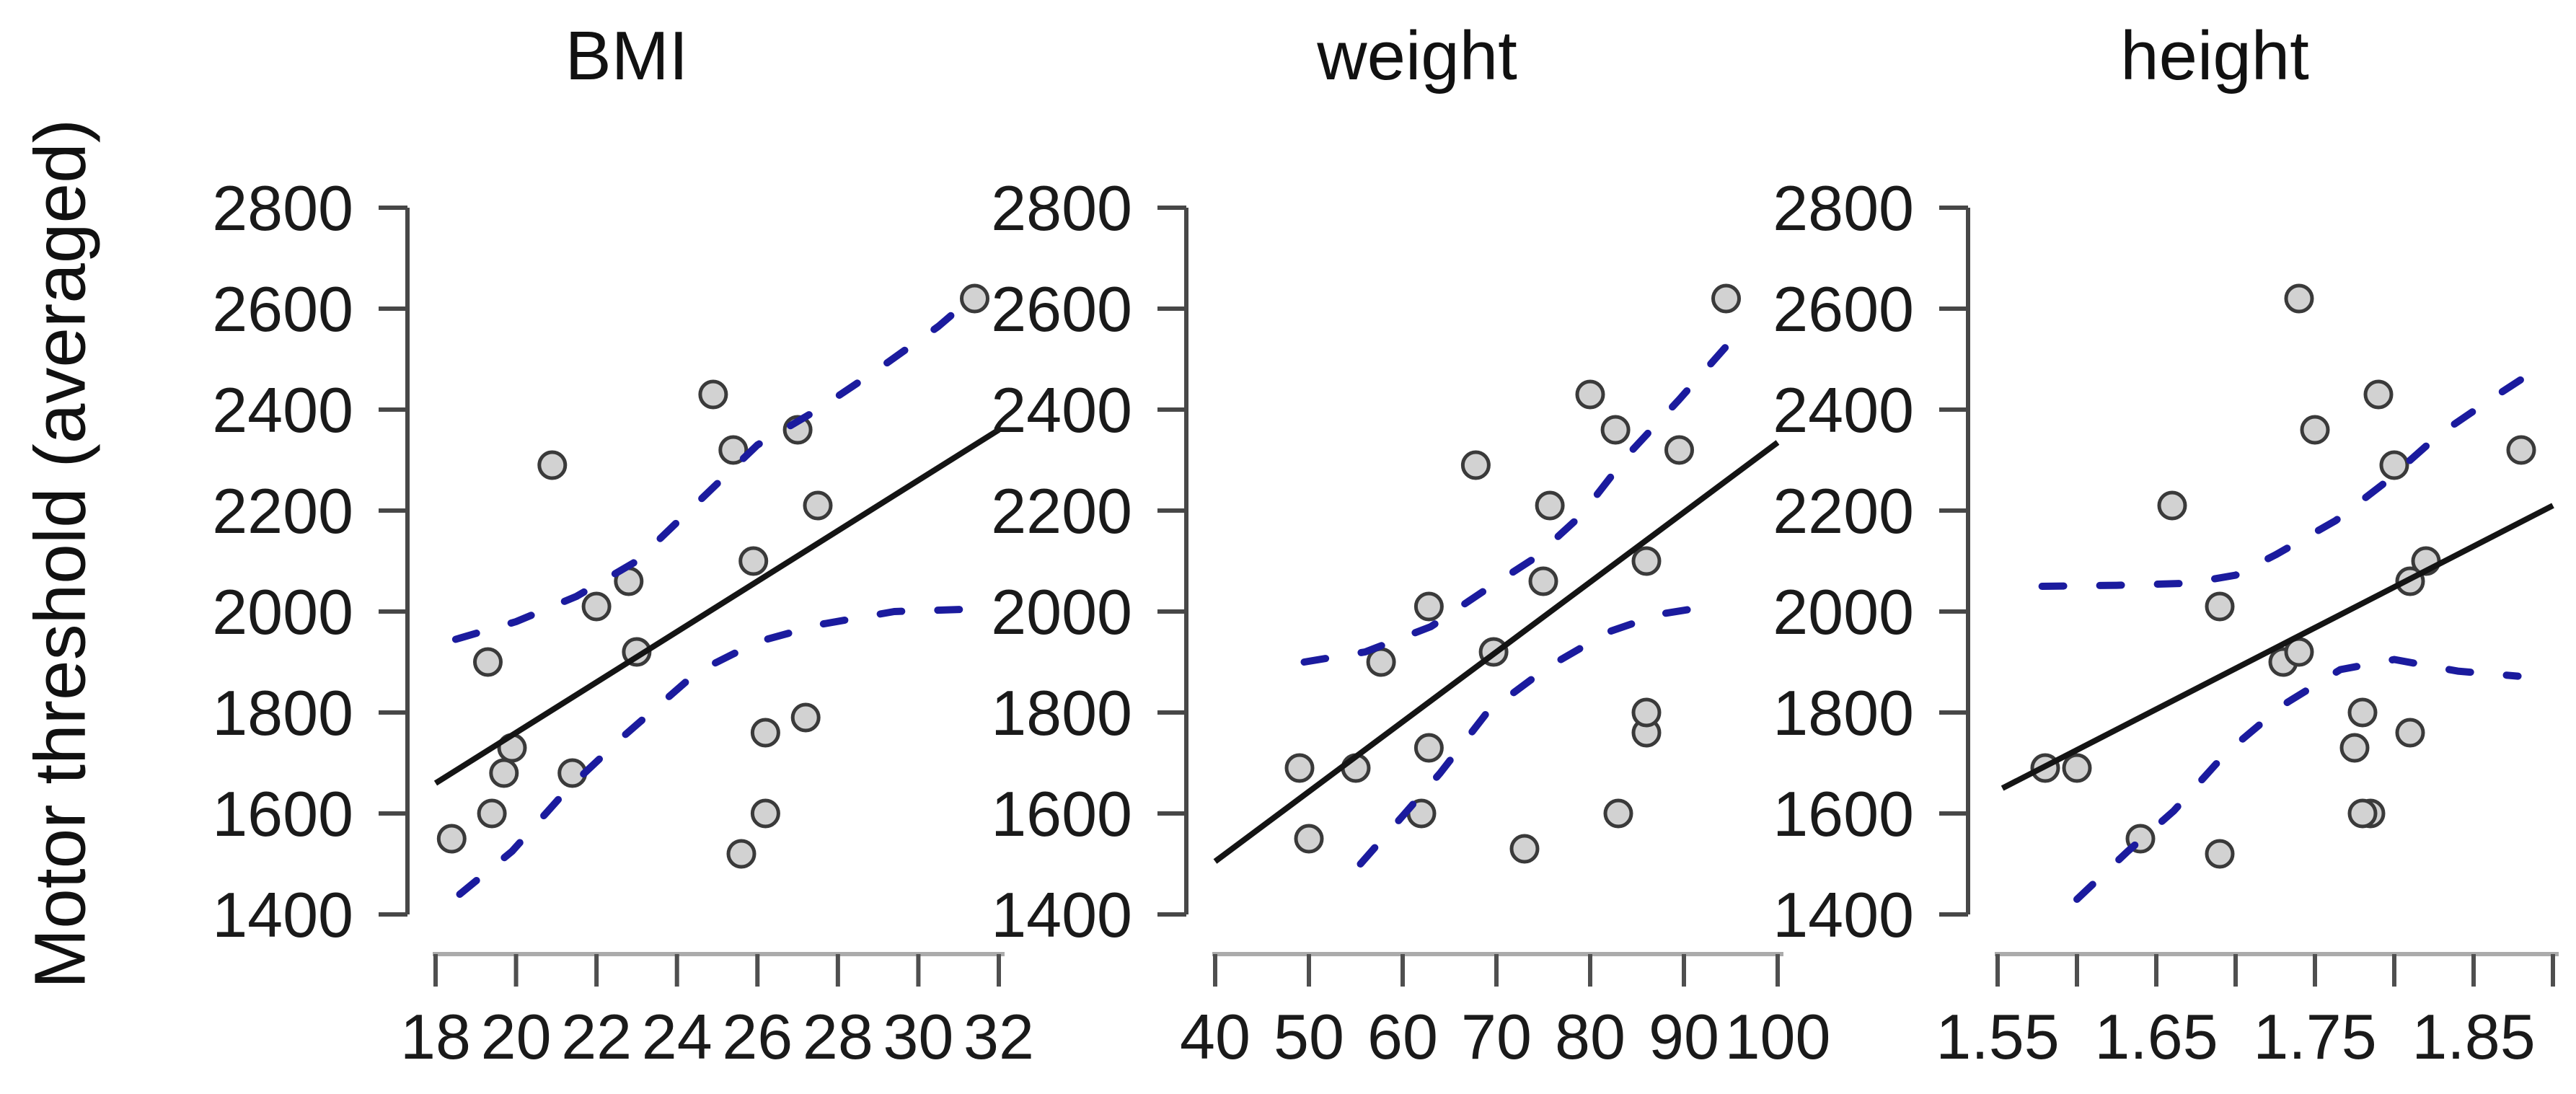 This screenshot has height=1094, width=2576. I want to click on x-tick-label: 90, so click(1684, 1036).